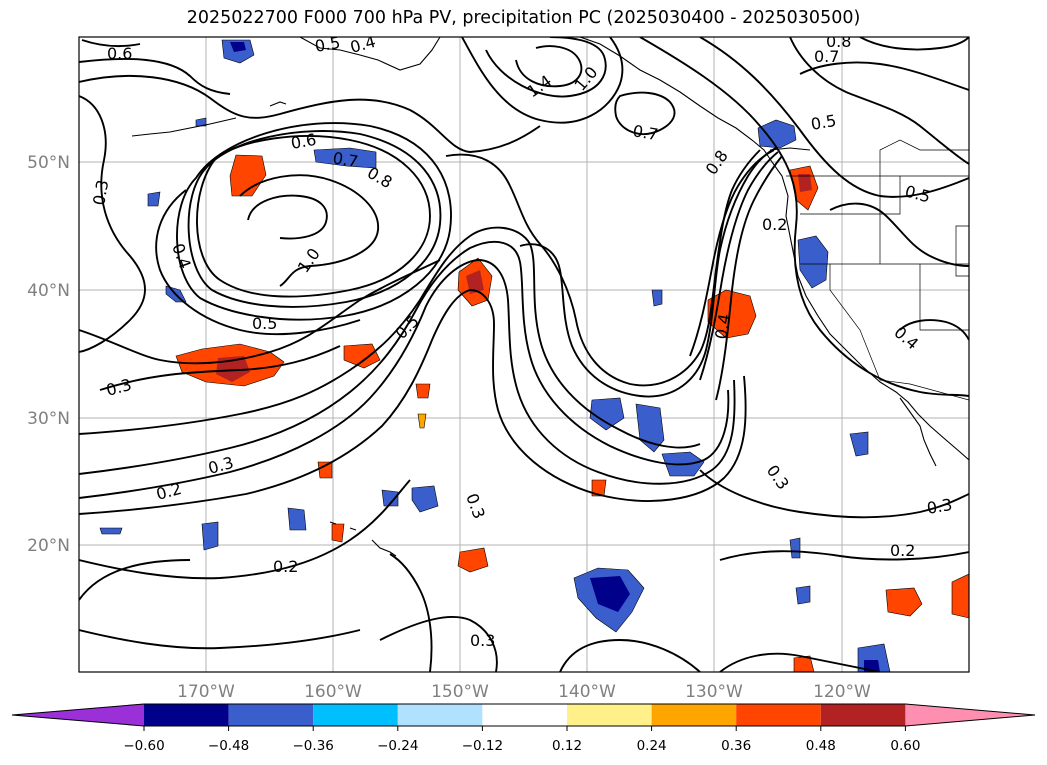  What do you see at coordinates (333, 692) in the screenshot?
I see `lon-label: 160°W` at bounding box center [333, 692].